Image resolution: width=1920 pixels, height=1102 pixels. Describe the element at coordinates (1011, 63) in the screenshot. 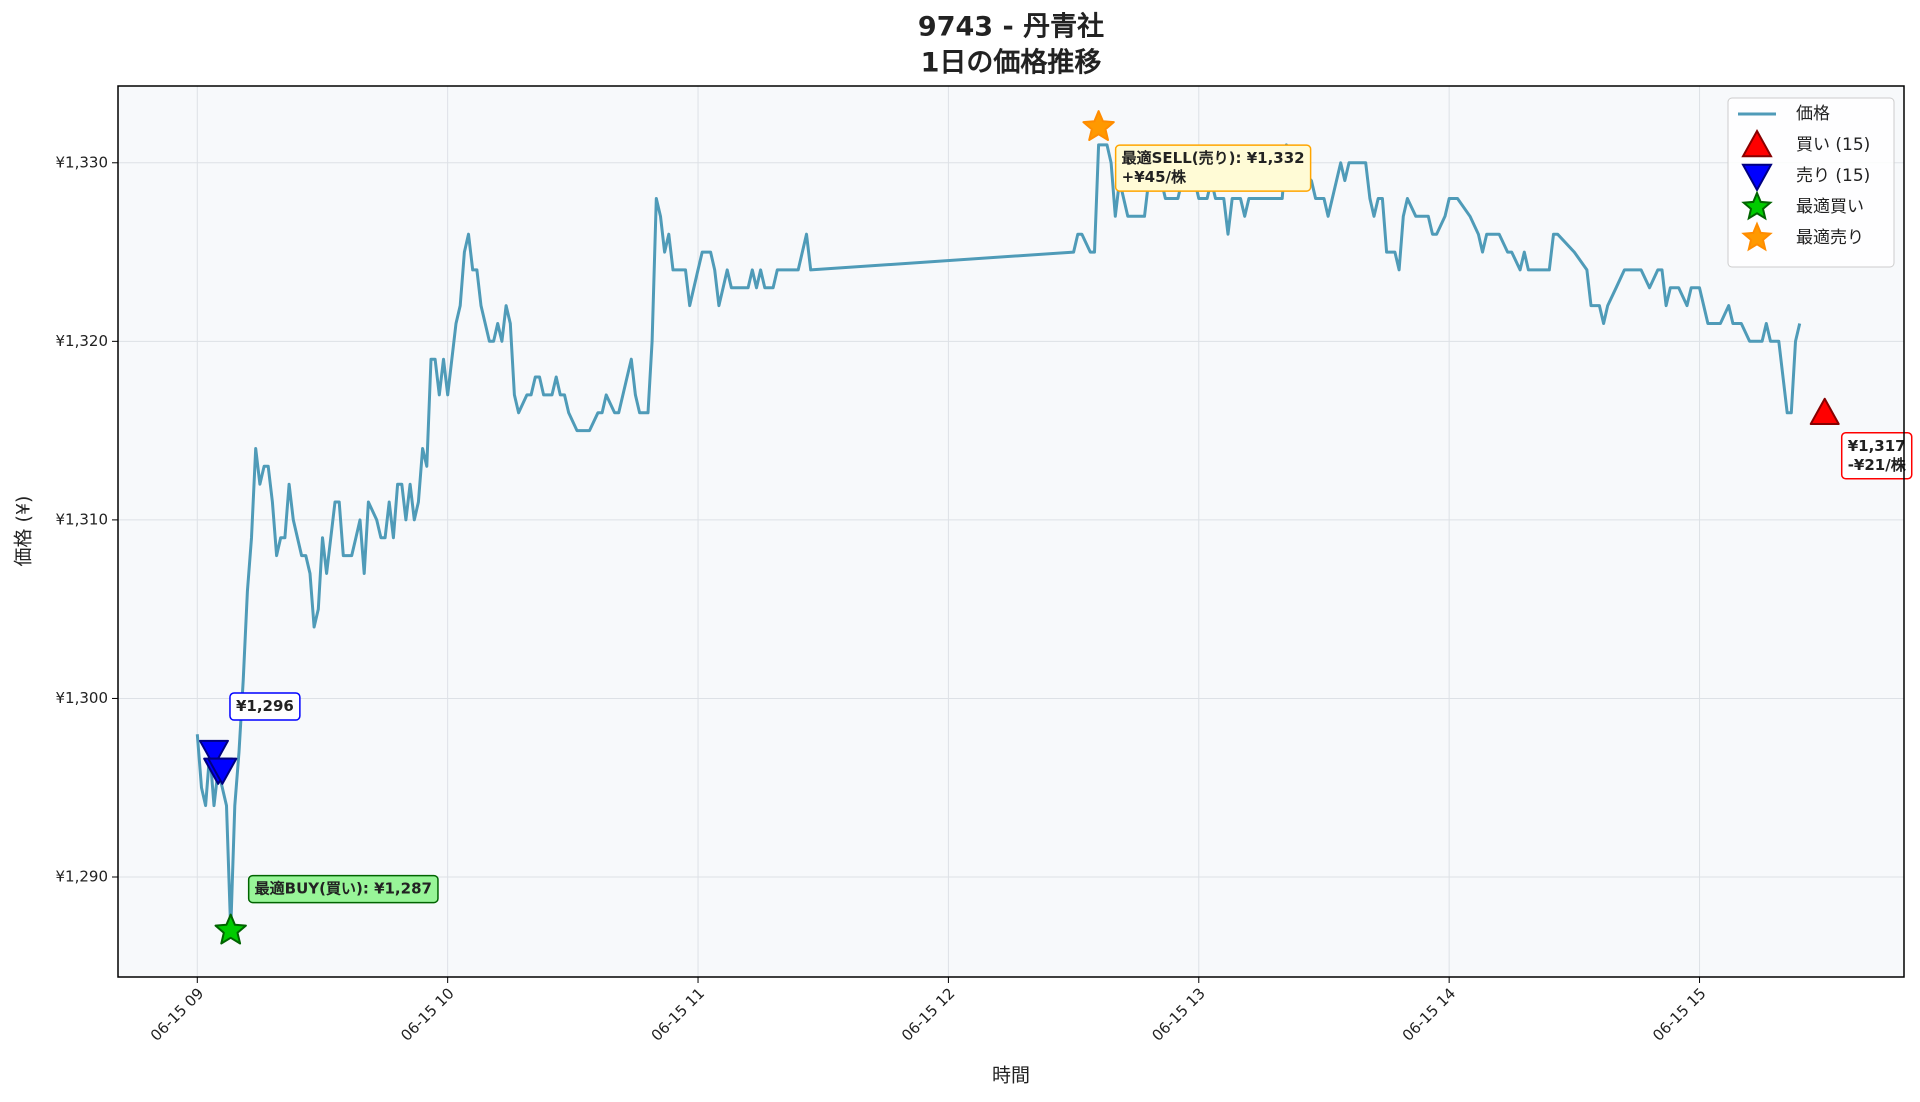

I see `chart-subtitle: 1日の価格推移` at that location.